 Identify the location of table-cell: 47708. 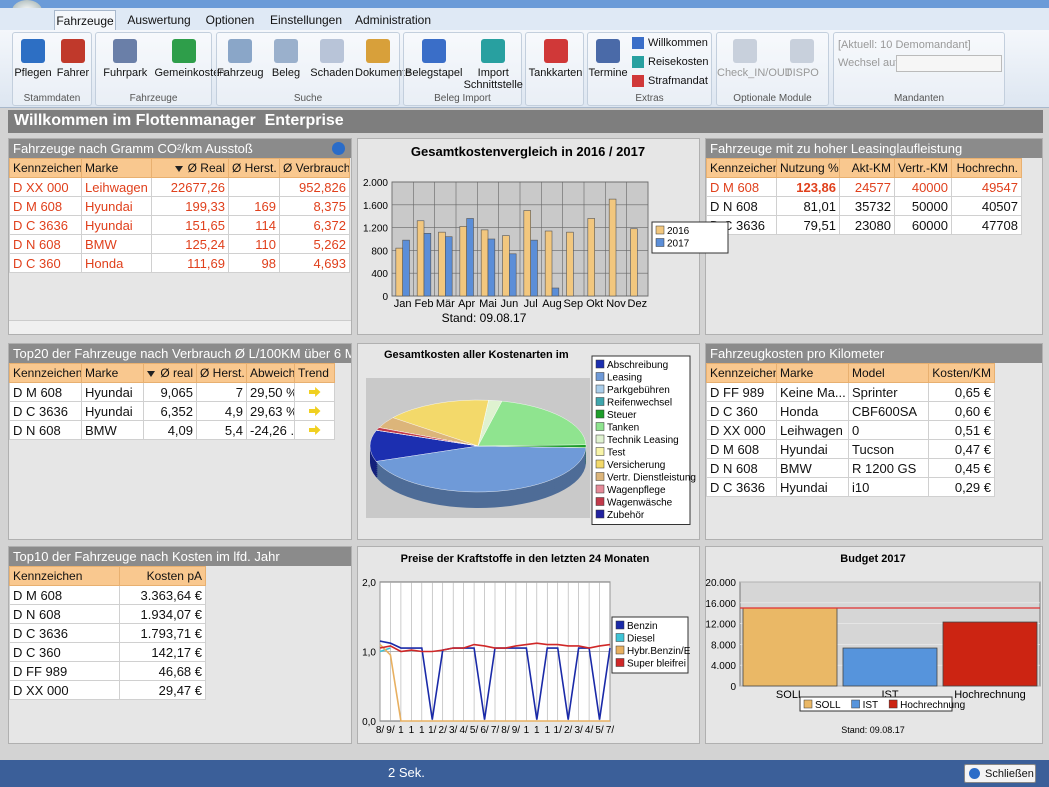
(986, 225).